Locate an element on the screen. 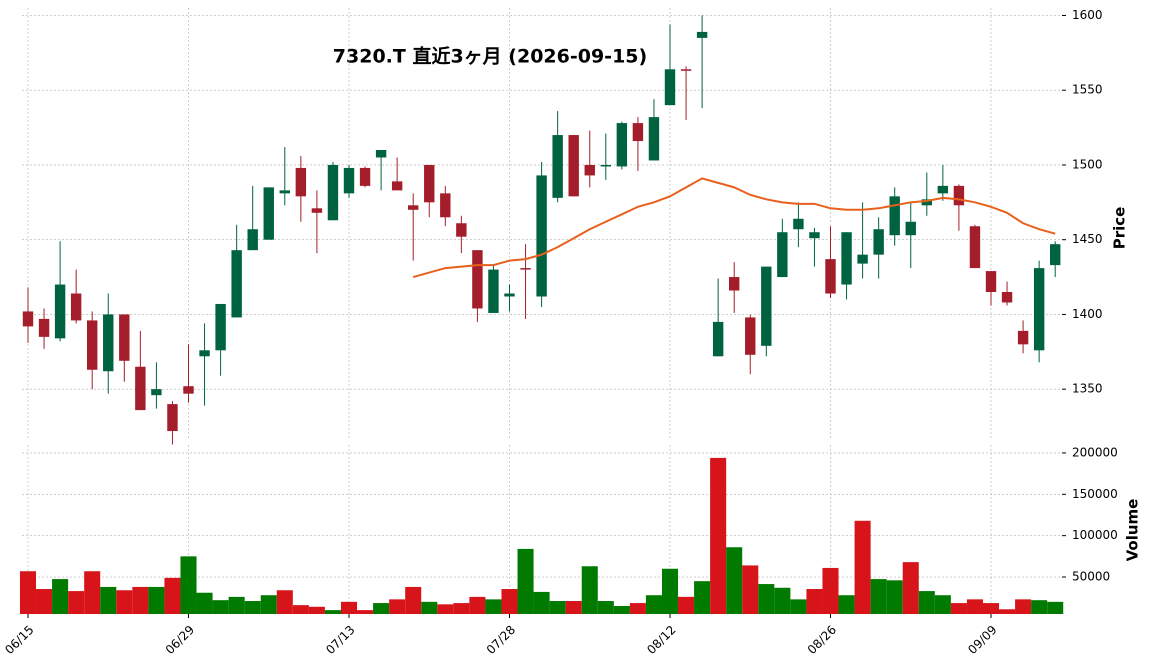  y-tick-label: 100000 is located at coordinates (1095, 535).